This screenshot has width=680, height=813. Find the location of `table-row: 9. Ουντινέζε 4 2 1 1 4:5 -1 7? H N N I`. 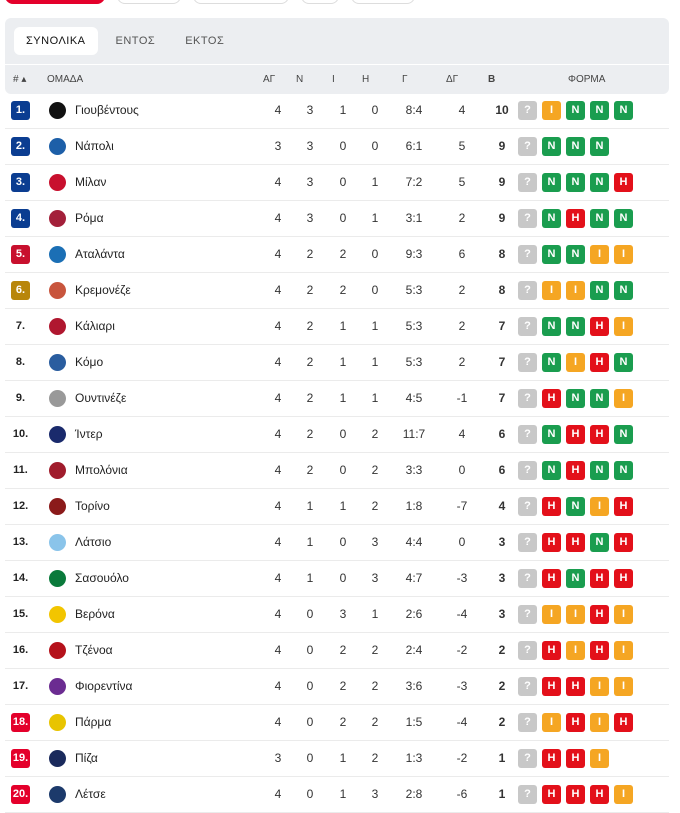

table-row: 9. Ουντινέζε 4 2 1 1 4:5 -1 7? H N N I is located at coordinates (337, 399).